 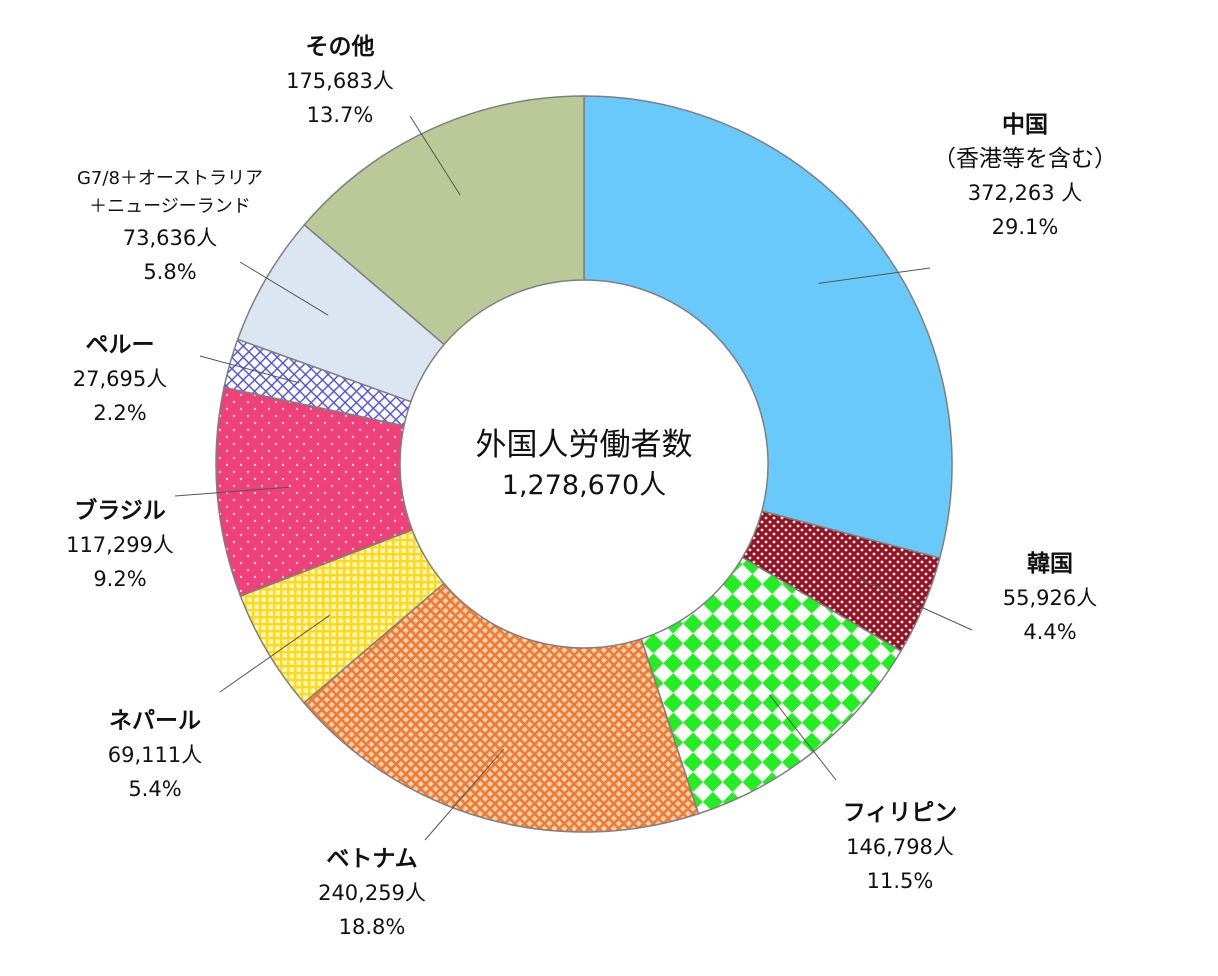 I want to click on label-peru-count: 27,695人, so click(x=120, y=379).